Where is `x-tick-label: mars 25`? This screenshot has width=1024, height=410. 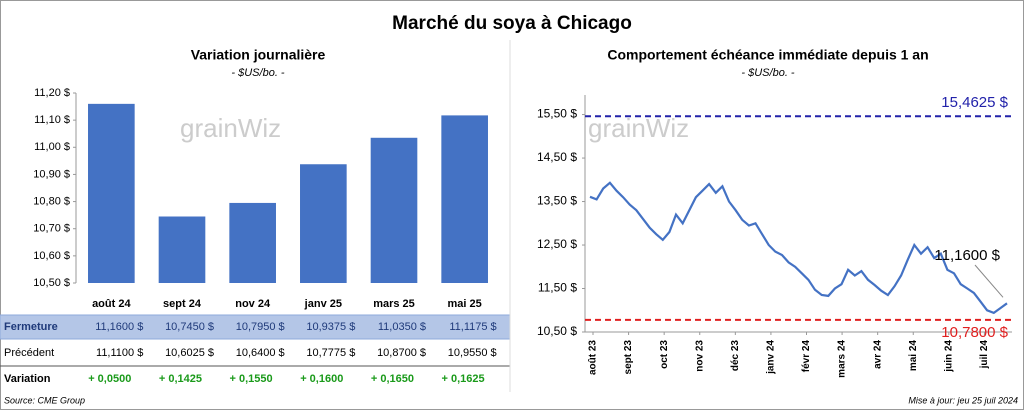
x-tick-label: mars 25 is located at coordinates (394, 304).